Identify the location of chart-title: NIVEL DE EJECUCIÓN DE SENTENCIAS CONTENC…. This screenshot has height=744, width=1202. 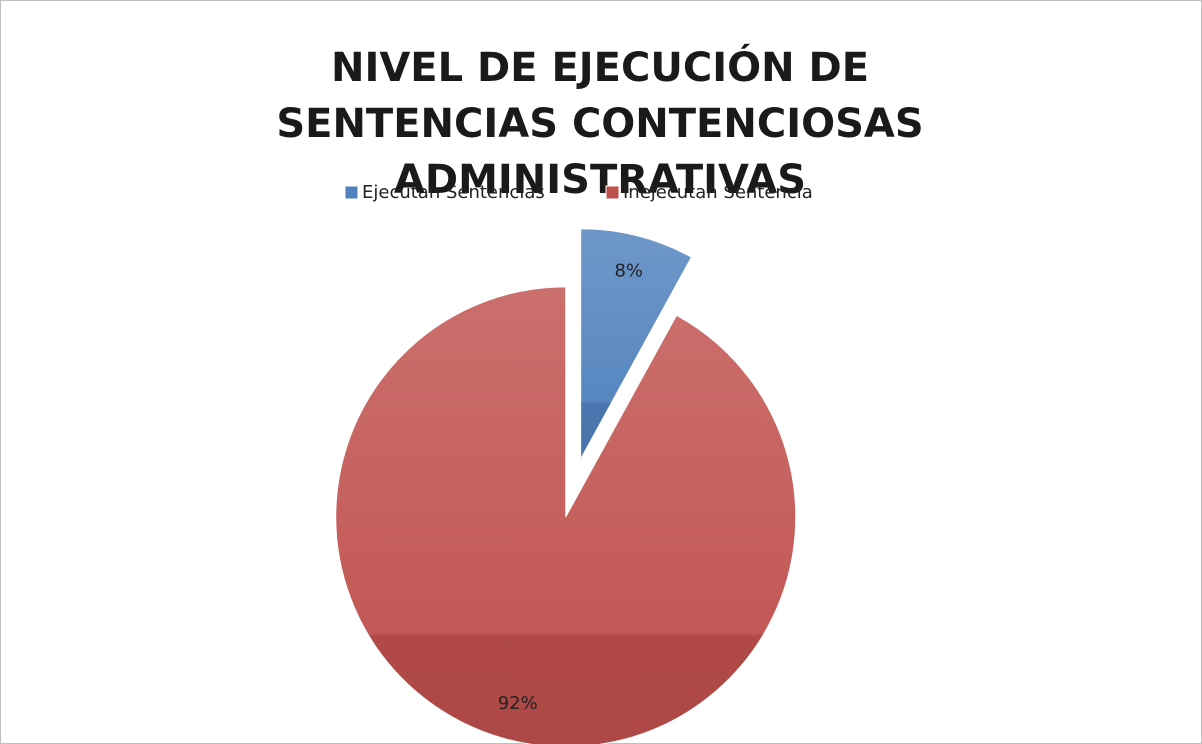
(600, 124).